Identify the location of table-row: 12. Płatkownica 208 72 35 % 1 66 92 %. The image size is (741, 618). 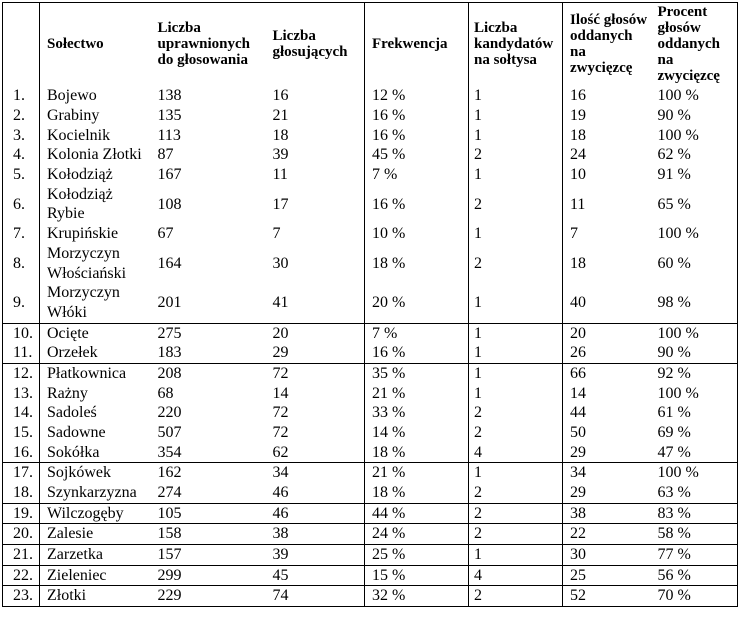
(370, 373).